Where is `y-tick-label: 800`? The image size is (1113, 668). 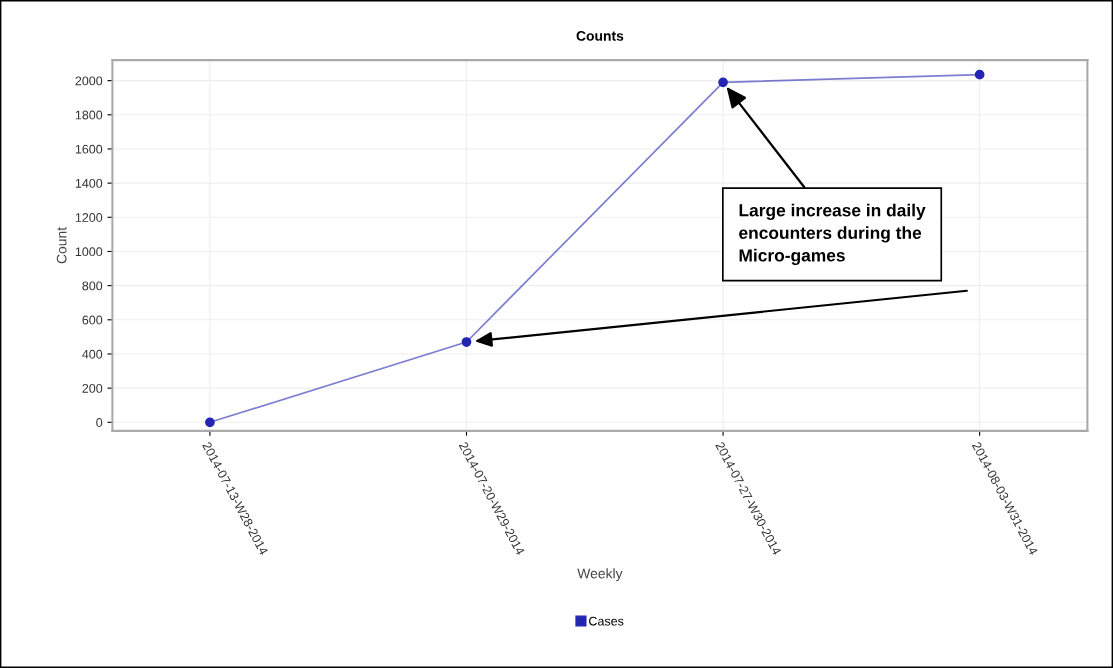 y-tick-label: 800 is located at coordinates (92, 286).